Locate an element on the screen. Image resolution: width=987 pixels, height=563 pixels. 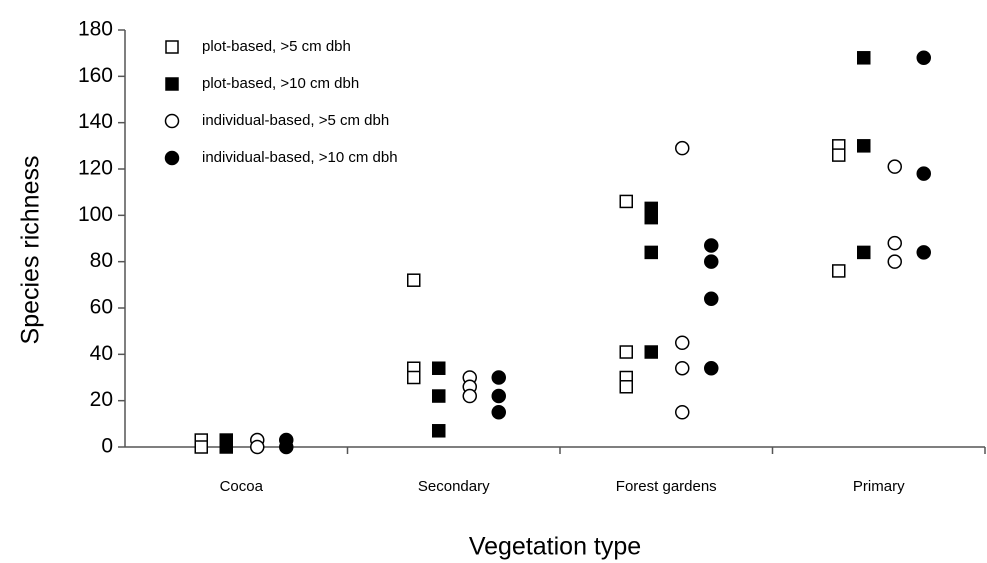
y-tick-label: 60 is located at coordinates (101, 307).